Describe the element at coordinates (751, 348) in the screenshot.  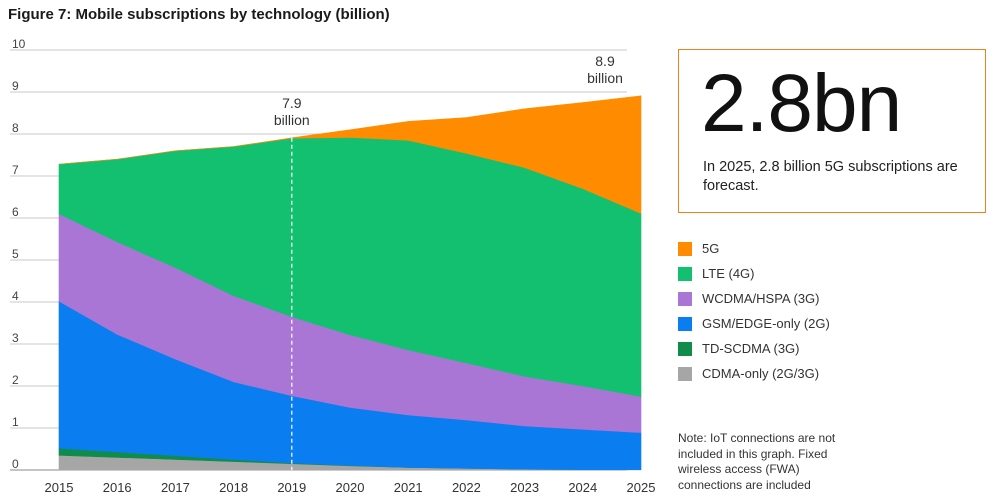
I see `legend-label: TD-SCDMA (3G)` at that location.